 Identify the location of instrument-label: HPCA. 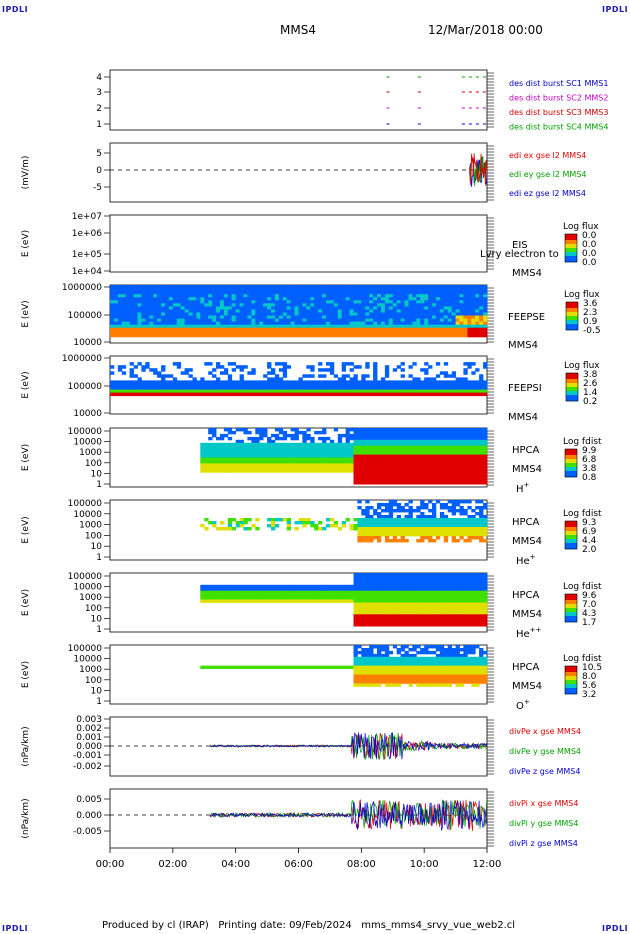
(526, 450).